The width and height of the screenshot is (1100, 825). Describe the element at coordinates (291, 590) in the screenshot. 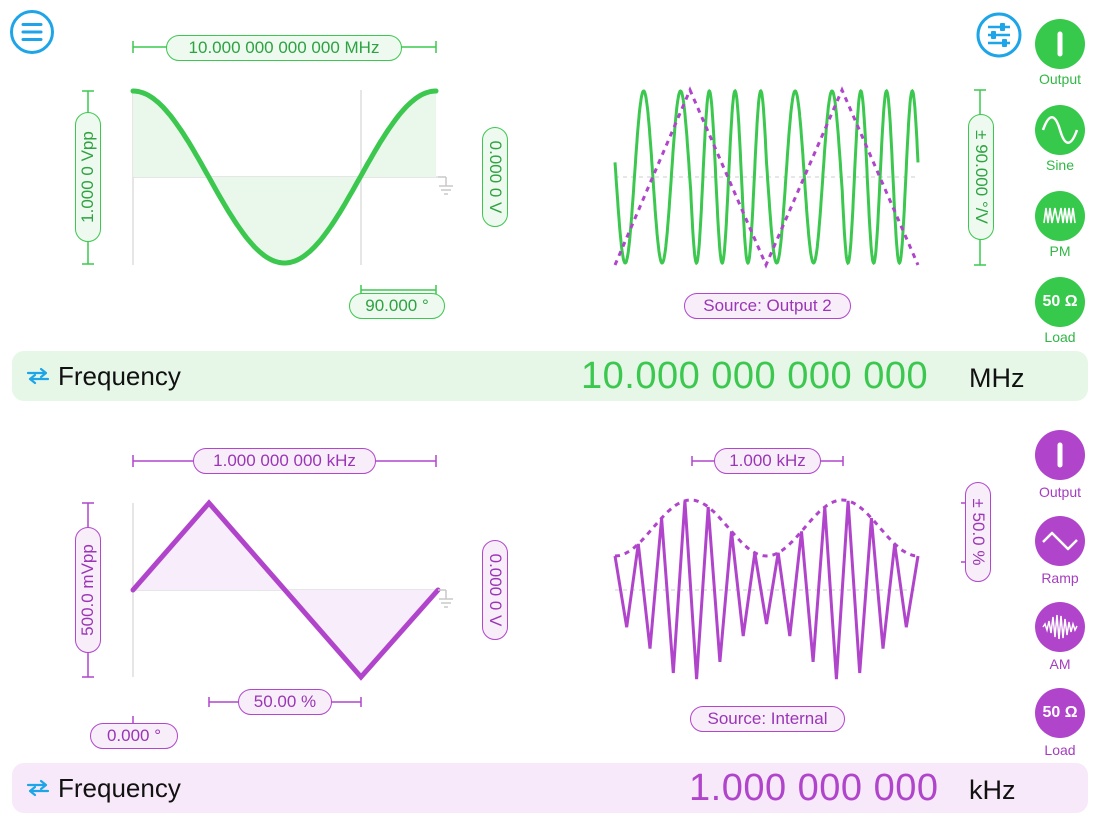

I see `ch2-main-plot` at that location.